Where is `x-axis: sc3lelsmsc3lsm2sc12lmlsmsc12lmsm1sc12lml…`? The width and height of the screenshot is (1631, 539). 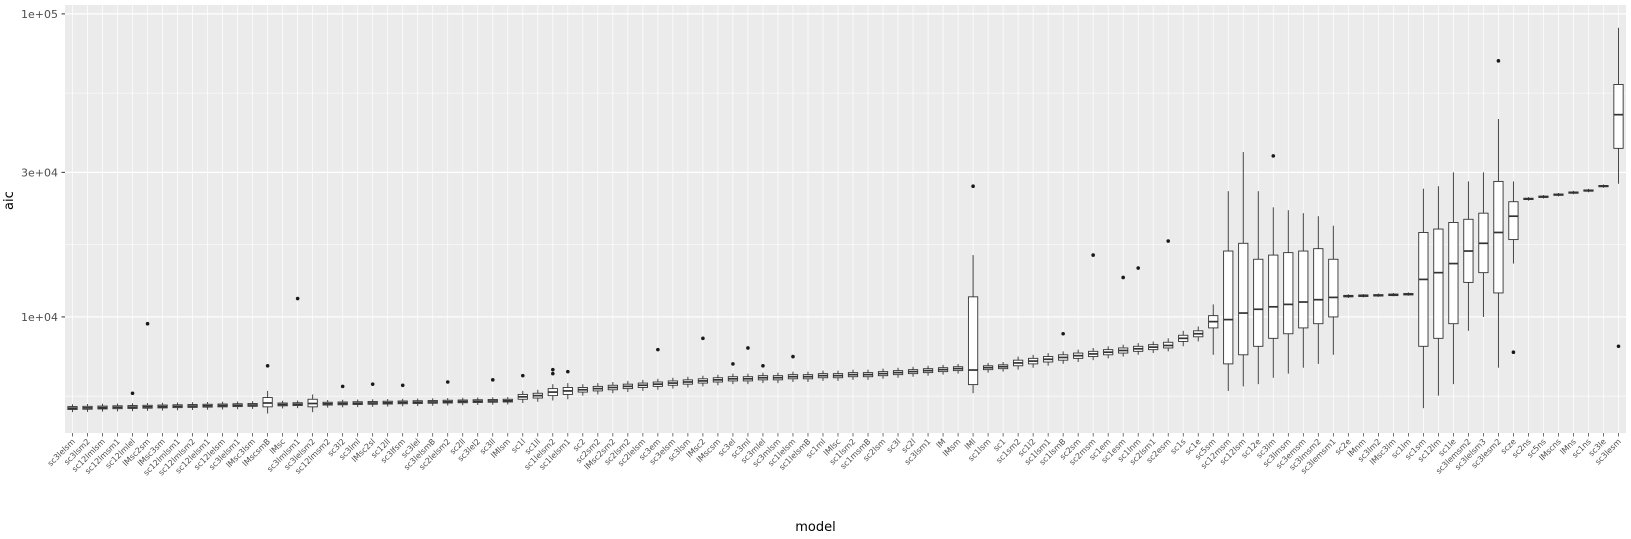
x-axis: sc3lelsmsc3lsm2sc12lmlsmsc12lmsm1sc12lml… is located at coordinates (834, 455).